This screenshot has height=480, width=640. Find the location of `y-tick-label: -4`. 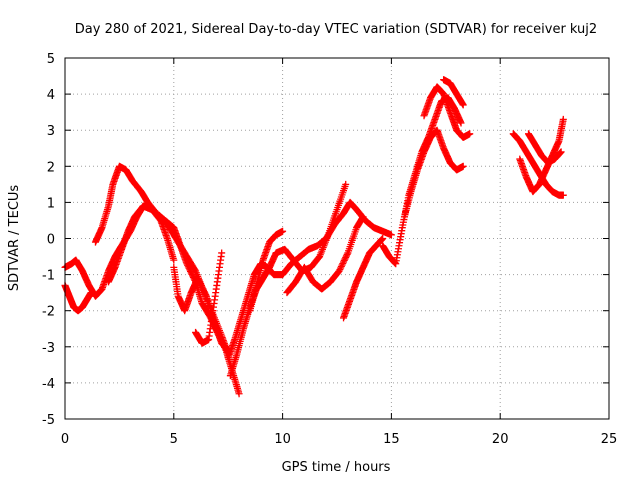

y-tick-label: -4 is located at coordinates (48, 384).